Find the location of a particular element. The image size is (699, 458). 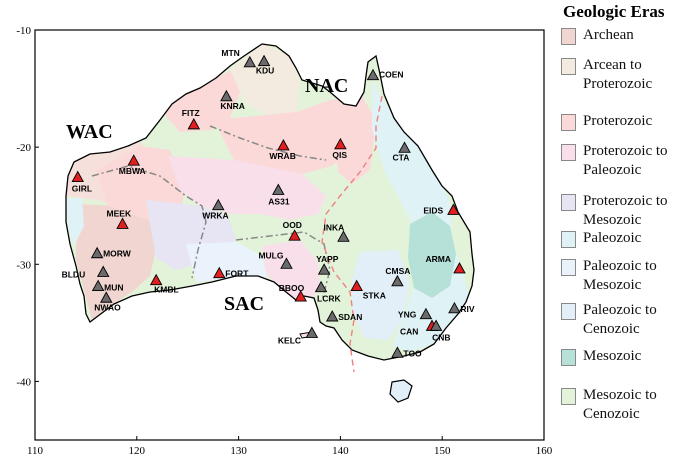

station-label-yapp: YAPP is located at coordinates (327, 259).